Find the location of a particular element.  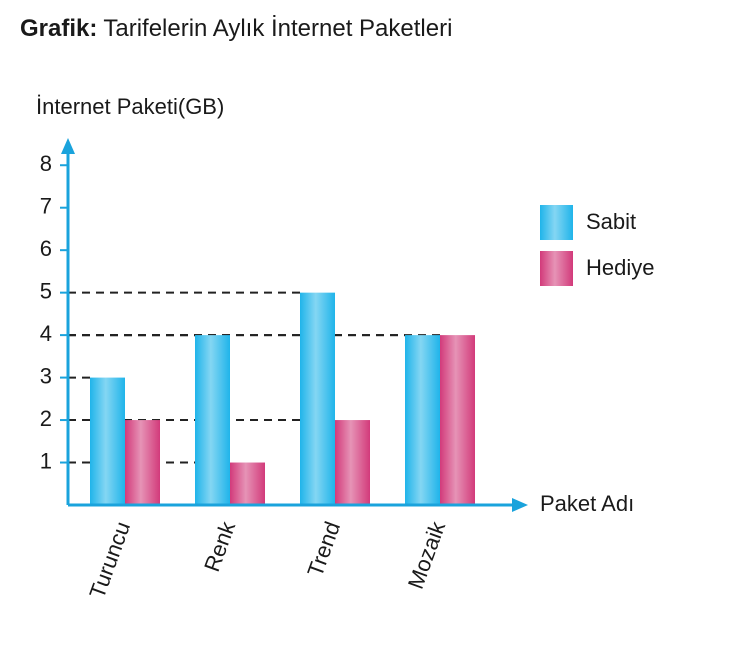

y-tick-label: 7 is located at coordinates (46, 206).